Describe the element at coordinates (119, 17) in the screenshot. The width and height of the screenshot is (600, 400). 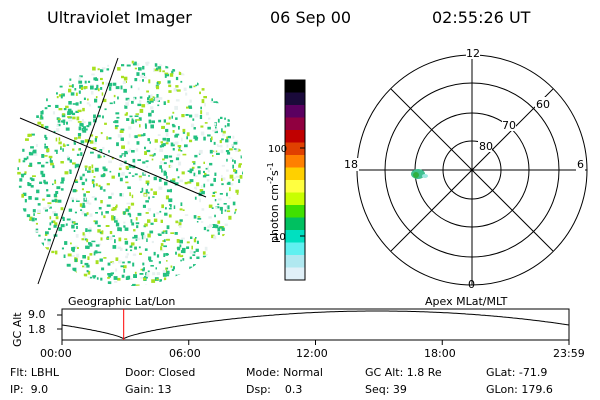
I see `instrument-title: Ultraviolet Imager` at that location.